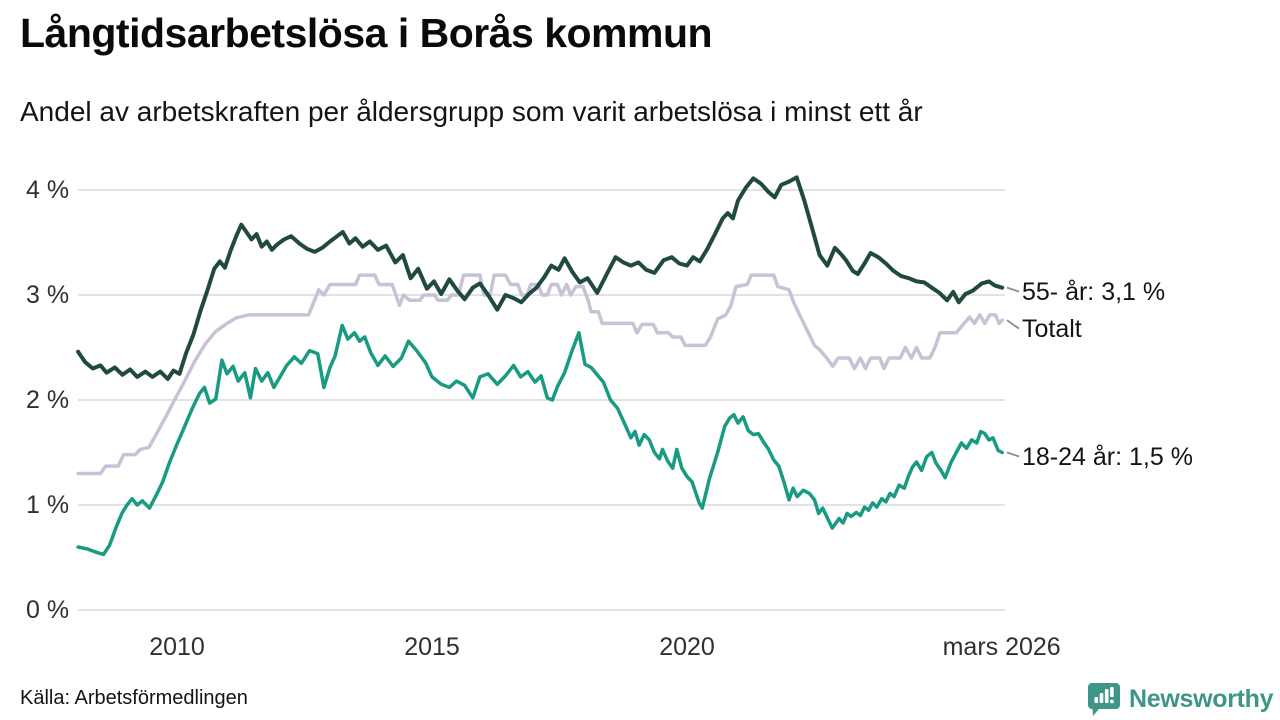 Image resolution: width=1280 pixels, height=720 pixels. What do you see at coordinates (1013, 454) in the screenshot?
I see `end-label-tick-18-24-år` at bounding box center [1013, 454].